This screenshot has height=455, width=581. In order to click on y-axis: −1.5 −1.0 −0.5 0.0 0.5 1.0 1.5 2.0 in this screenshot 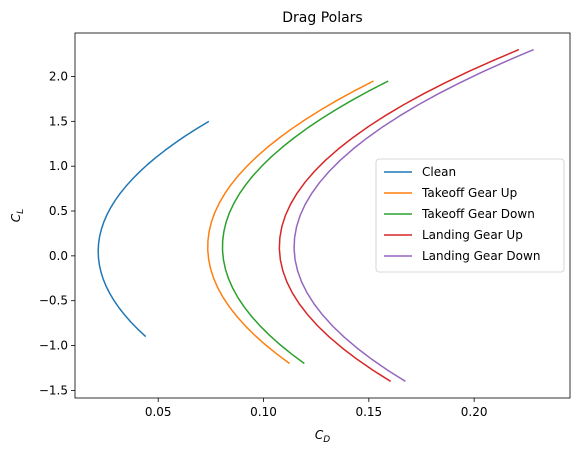, I will do `click(57, 233)`.